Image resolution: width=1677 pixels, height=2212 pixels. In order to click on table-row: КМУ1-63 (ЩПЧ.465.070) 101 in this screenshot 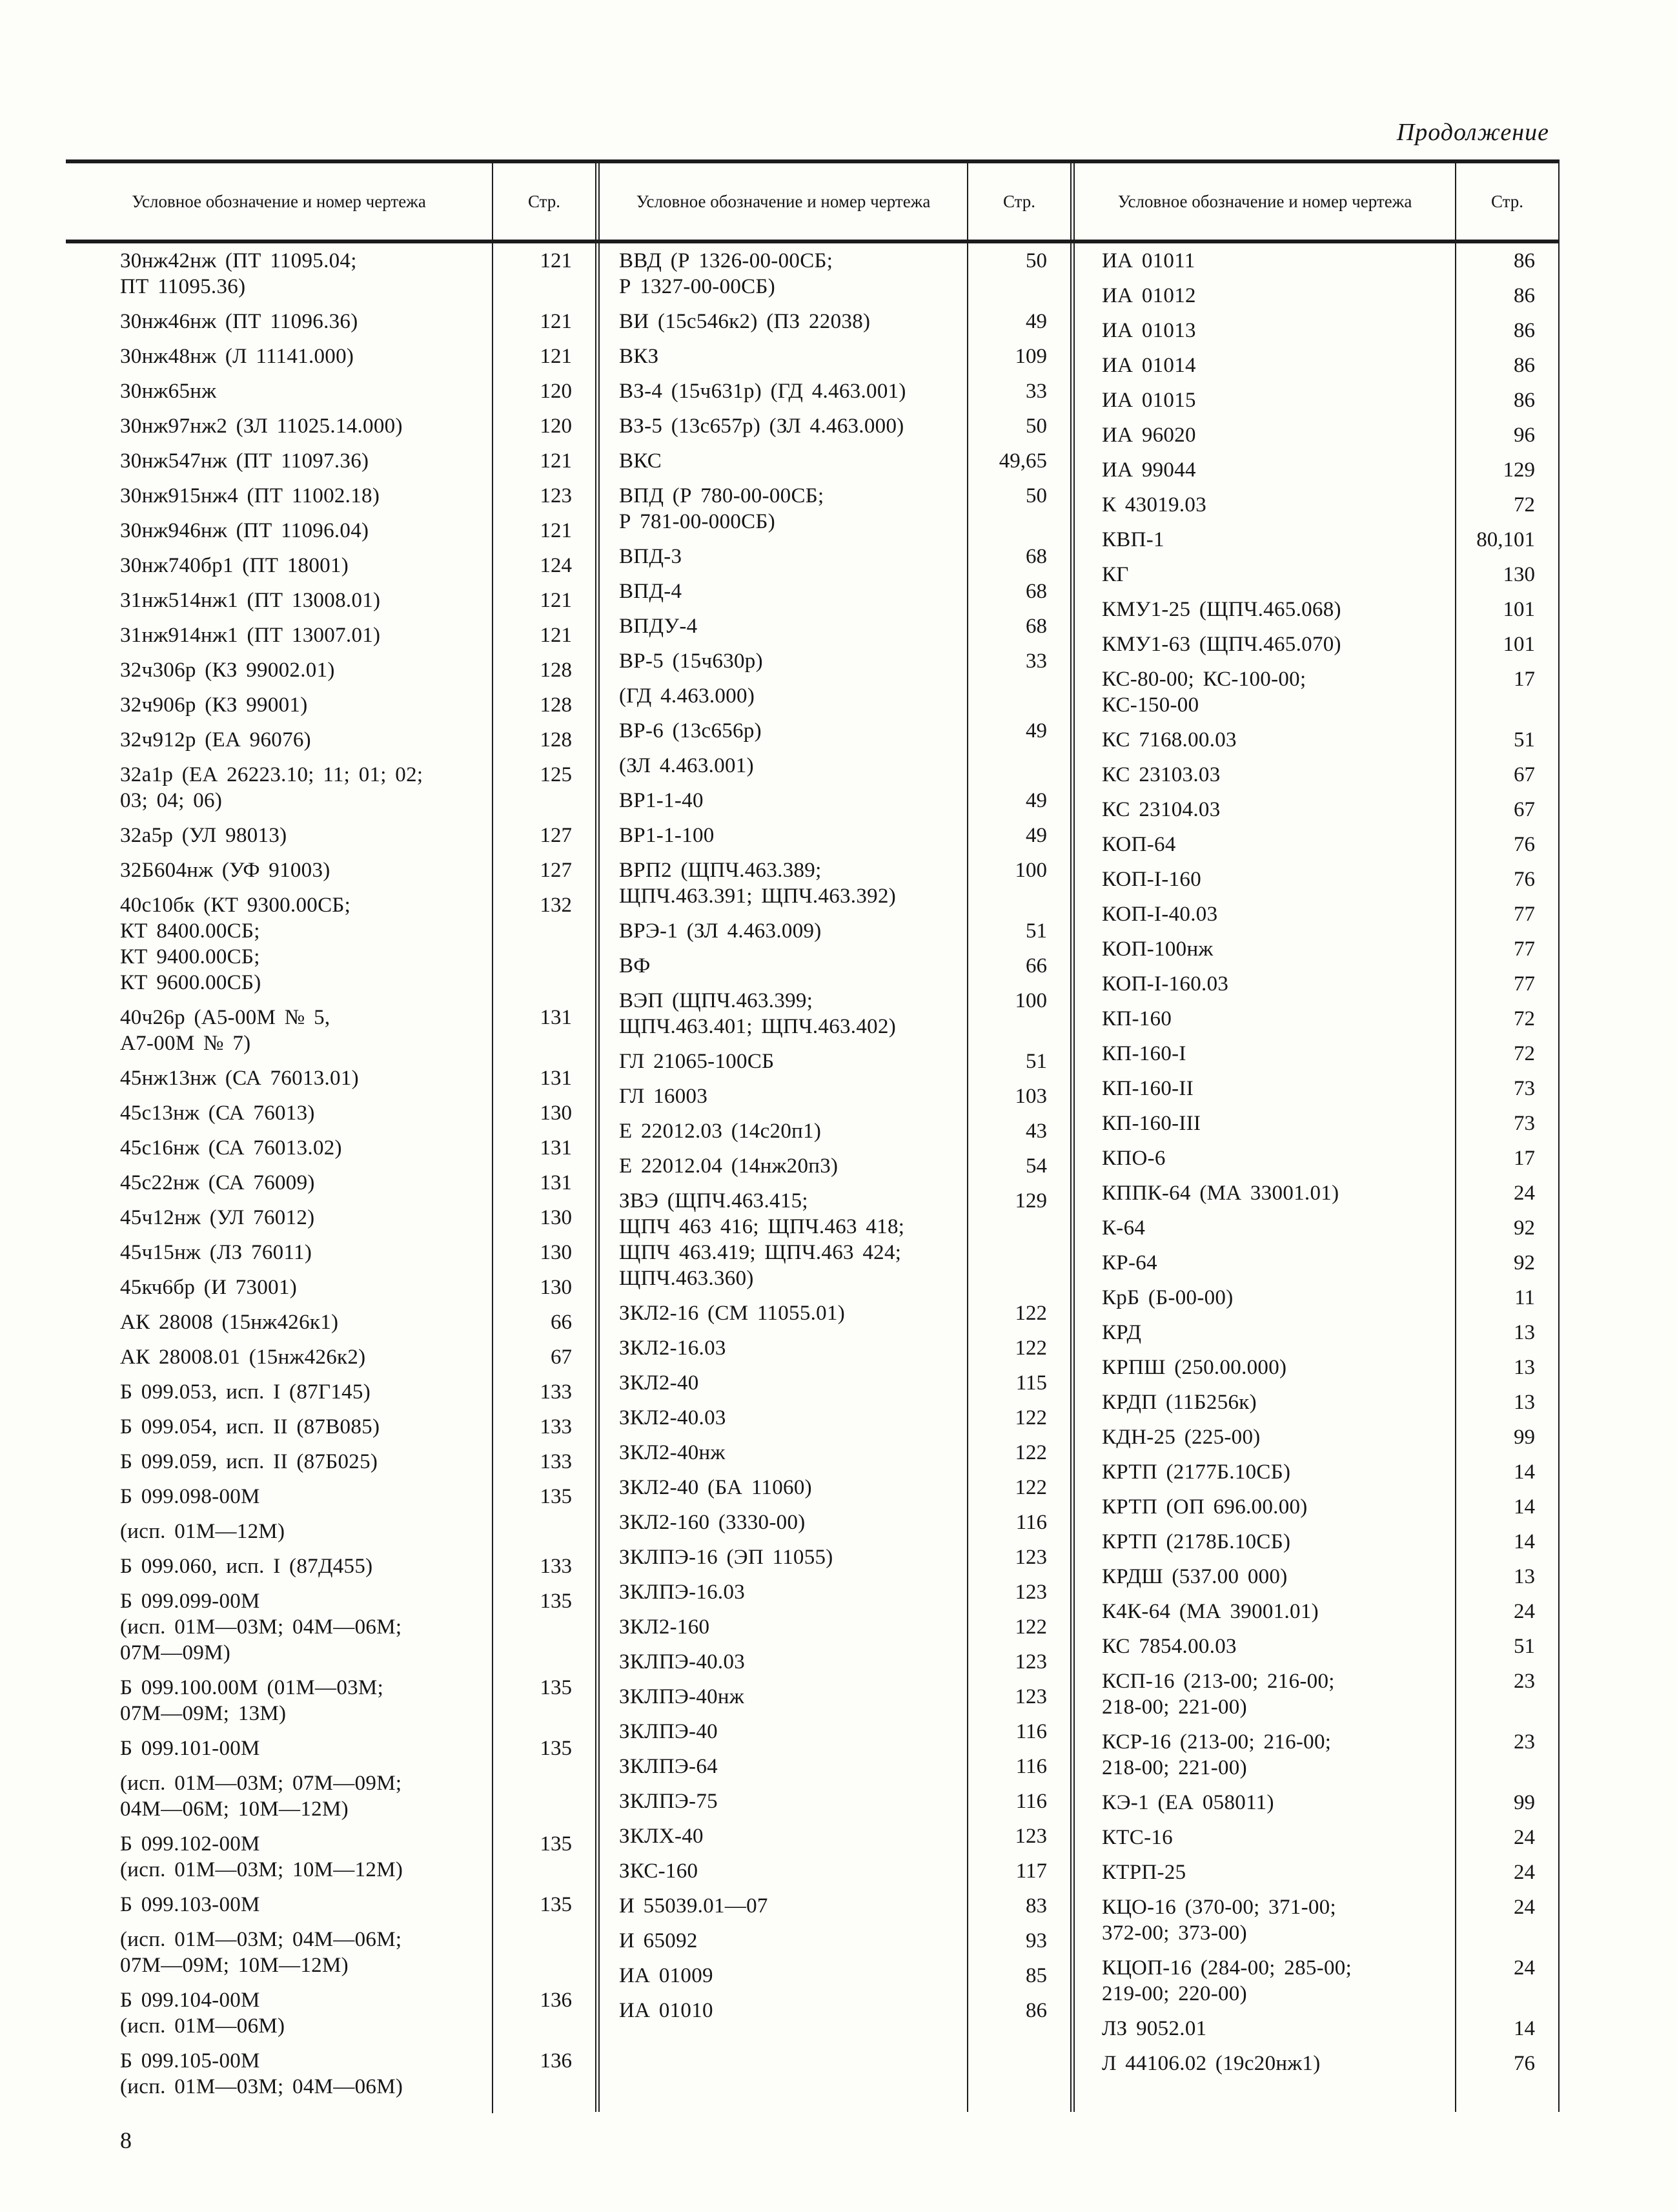, I will do `click(1316, 644)`.